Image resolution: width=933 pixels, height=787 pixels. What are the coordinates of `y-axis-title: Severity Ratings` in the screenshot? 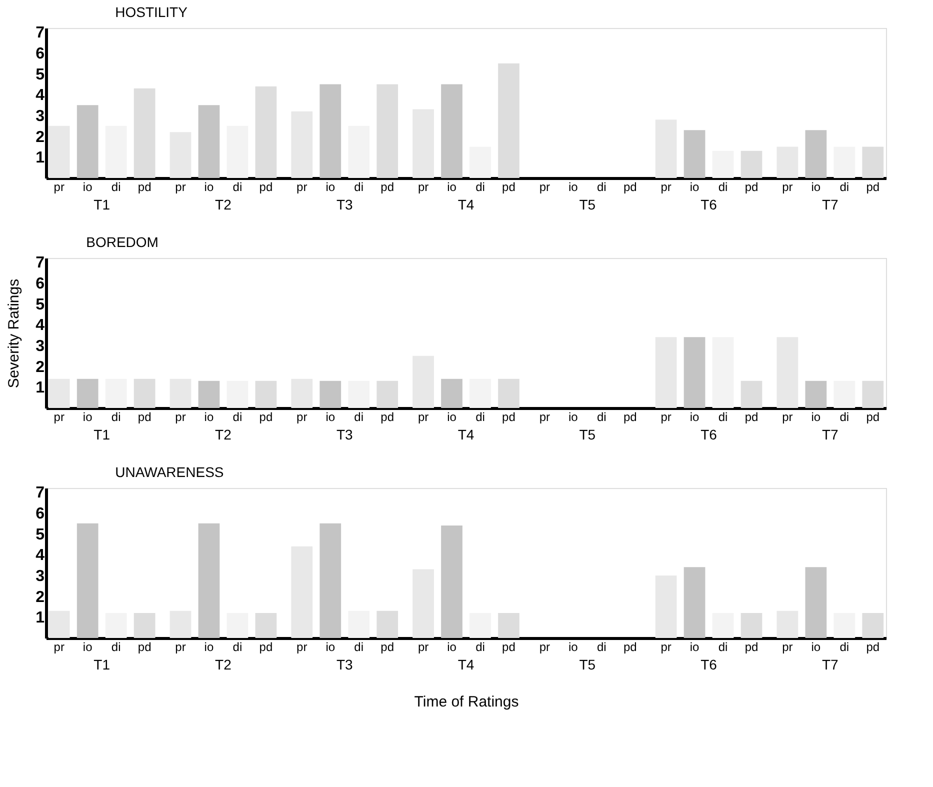 It's located at (14, 333).